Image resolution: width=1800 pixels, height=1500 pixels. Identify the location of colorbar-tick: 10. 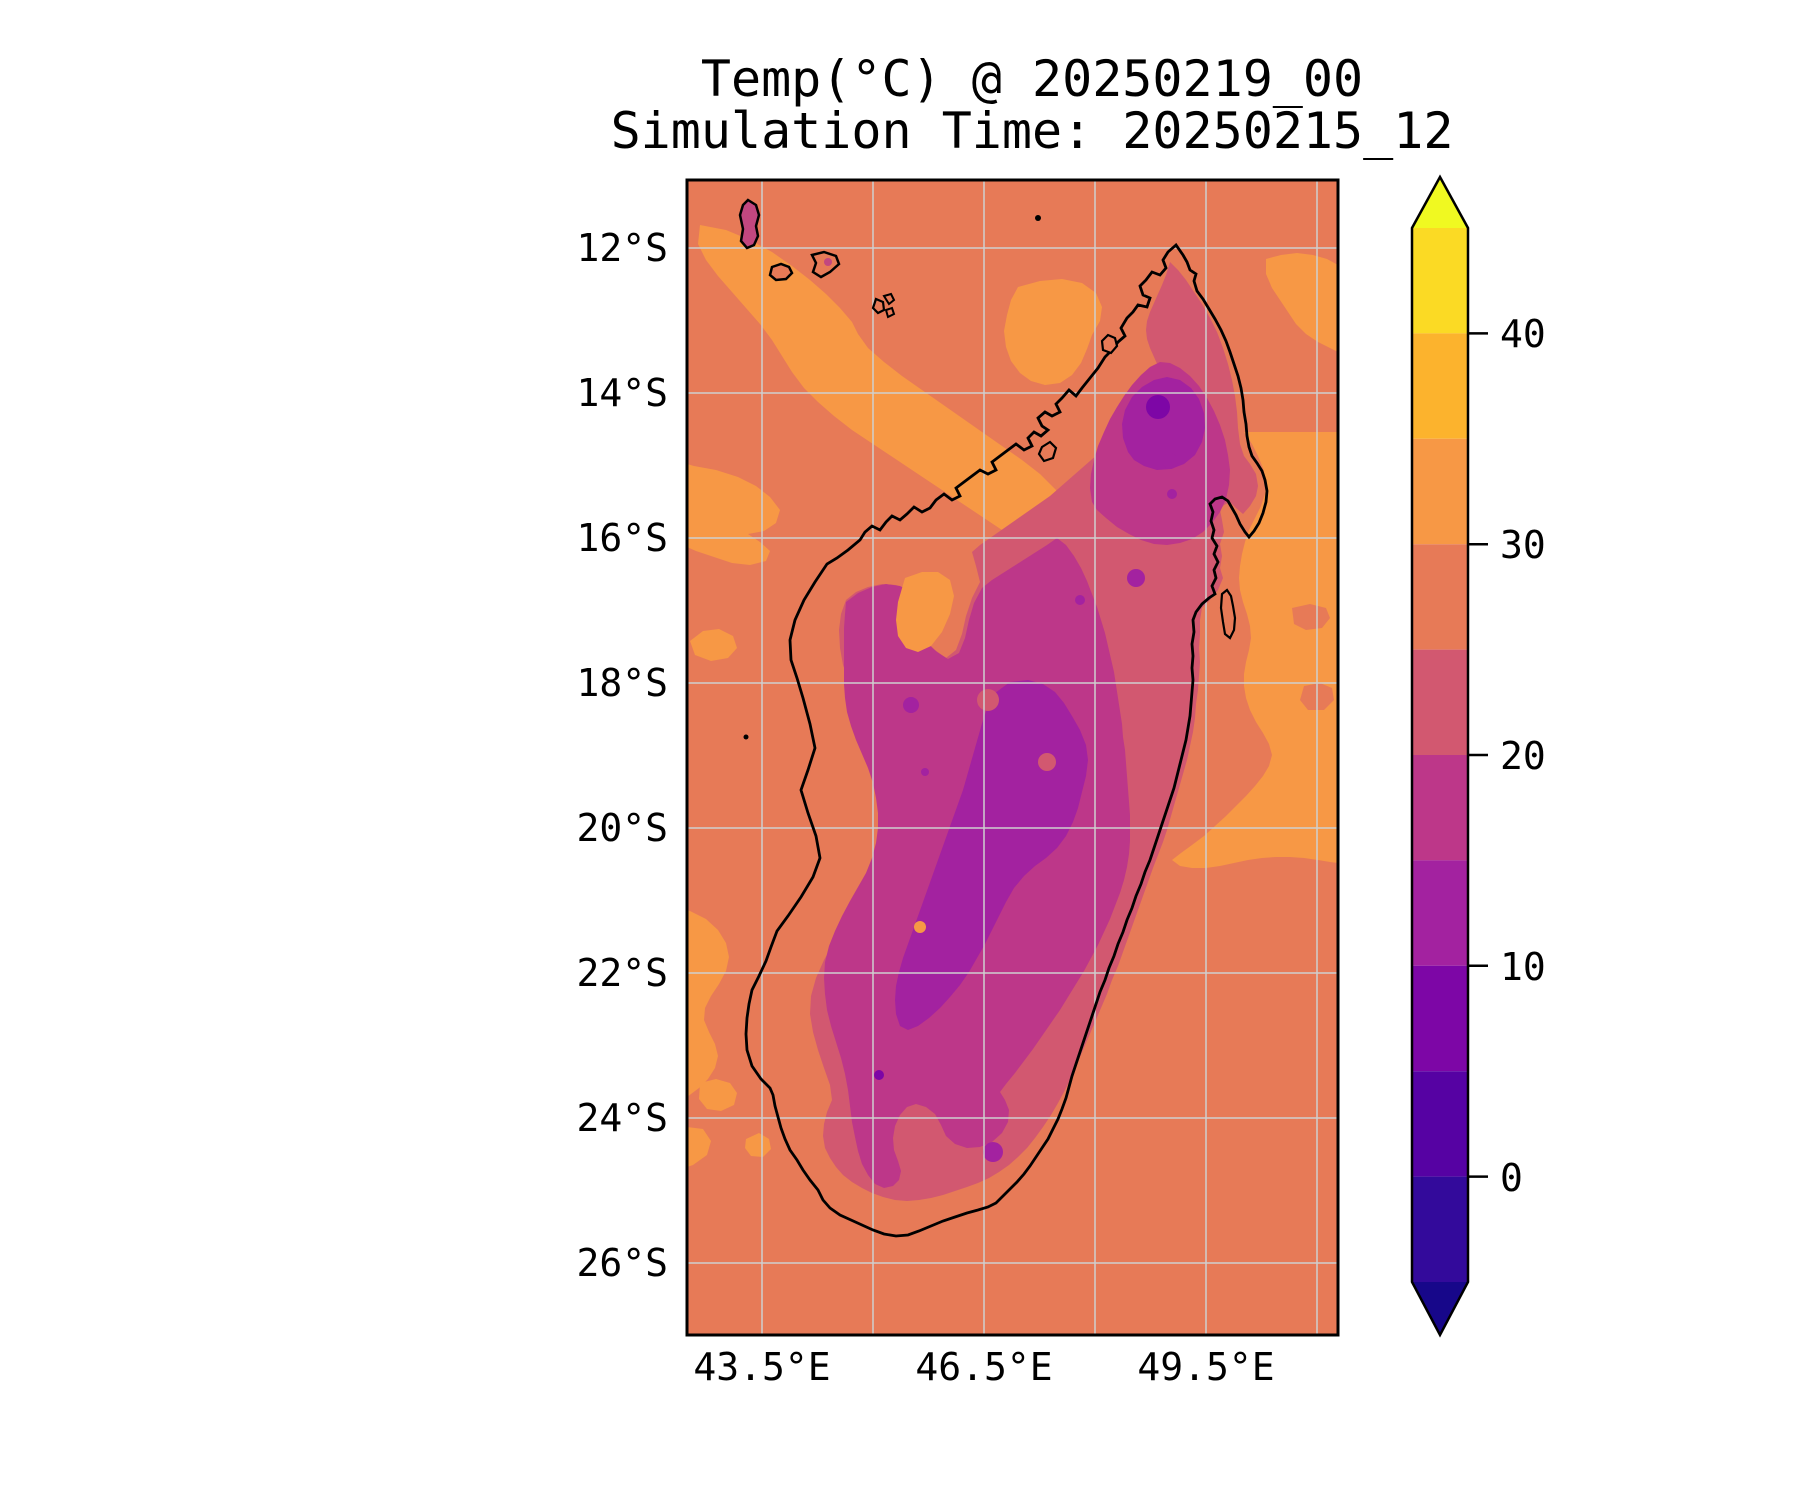
(1507, 967).